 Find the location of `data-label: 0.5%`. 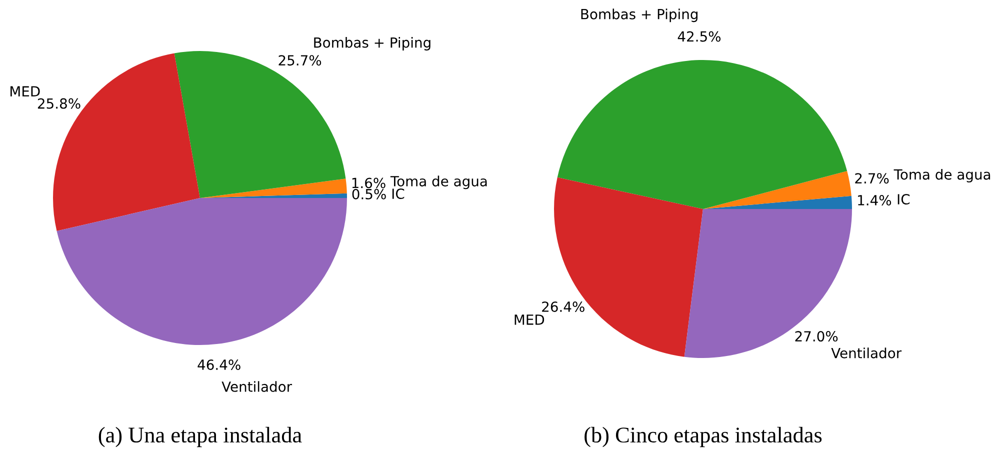

data-label: 0.5% is located at coordinates (369, 194).